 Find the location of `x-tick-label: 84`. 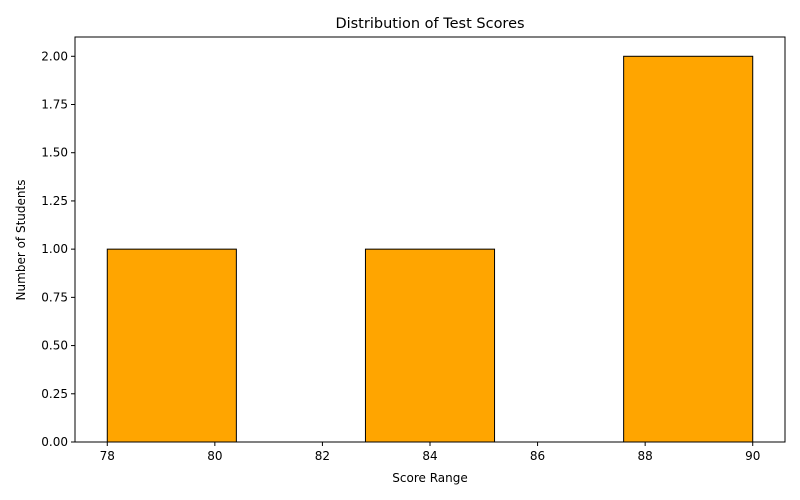

x-tick-label: 84 is located at coordinates (429, 456).